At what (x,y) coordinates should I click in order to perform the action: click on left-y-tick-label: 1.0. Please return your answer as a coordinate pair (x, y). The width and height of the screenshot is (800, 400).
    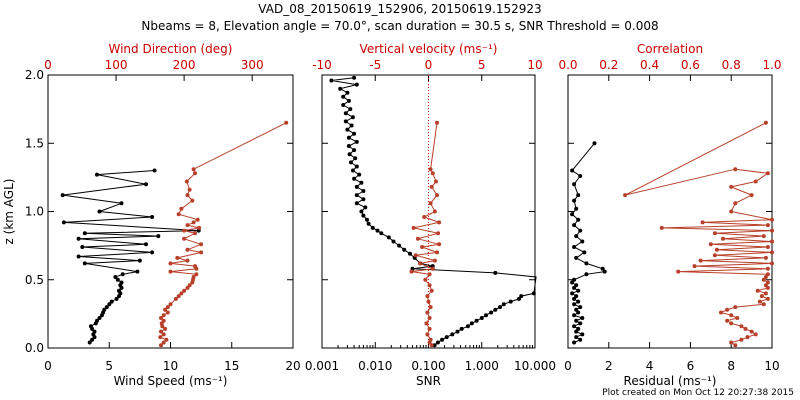
    Looking at the image, I should click on (34, 212).